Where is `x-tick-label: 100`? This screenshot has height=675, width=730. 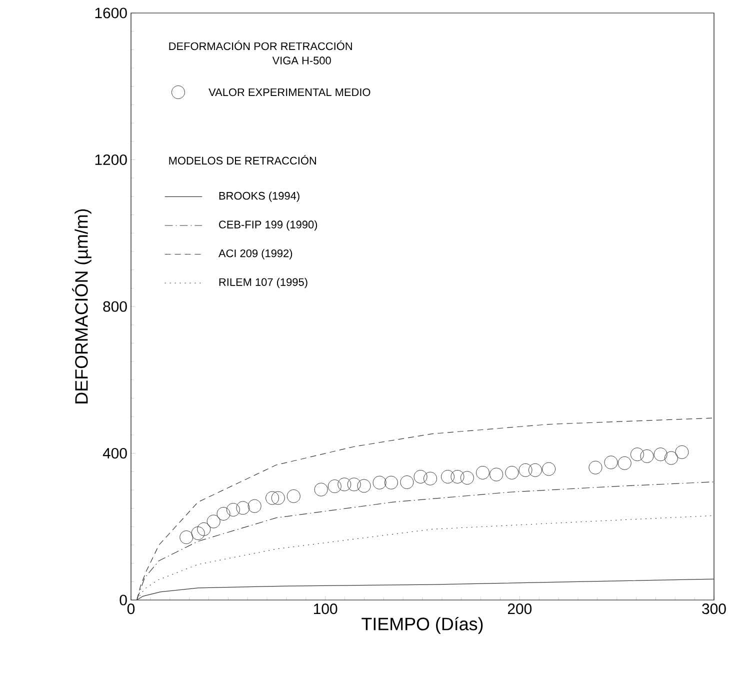
x-tick-label: 100 is located at coordinates (326, 609).